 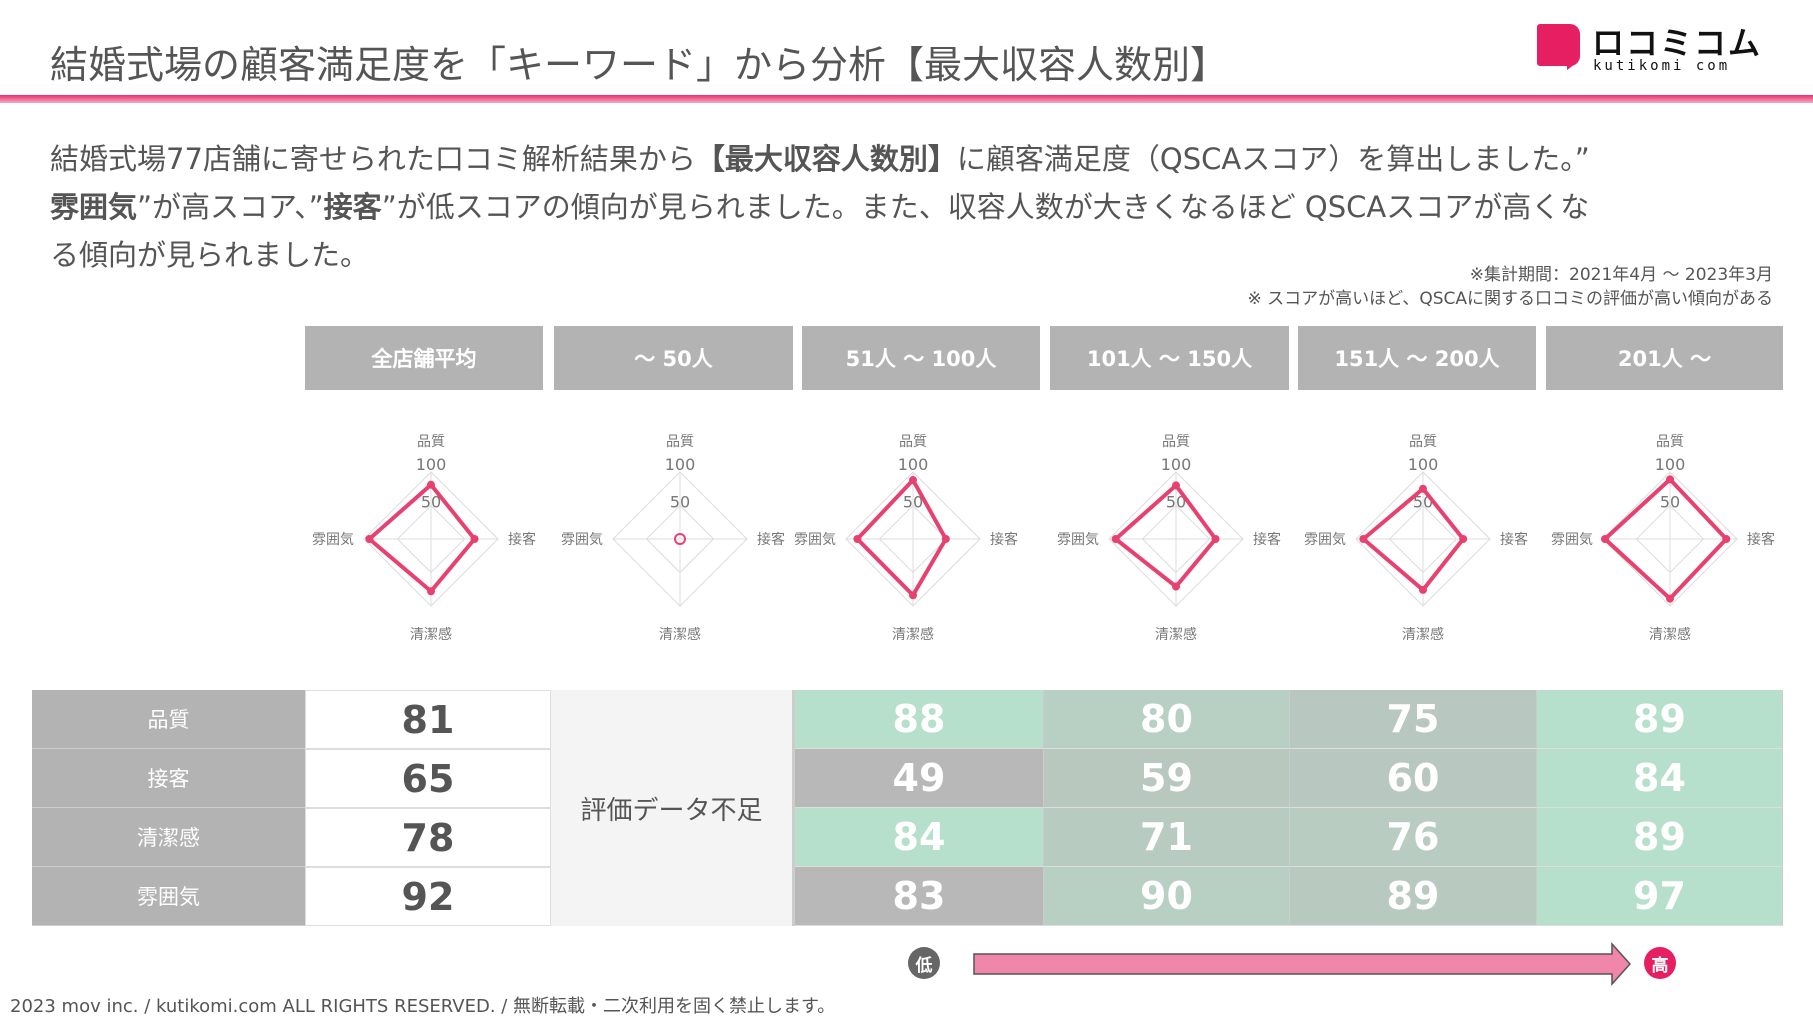 I want to click on column-header: 51人 ～ 100人, so click(x=921, y=358).